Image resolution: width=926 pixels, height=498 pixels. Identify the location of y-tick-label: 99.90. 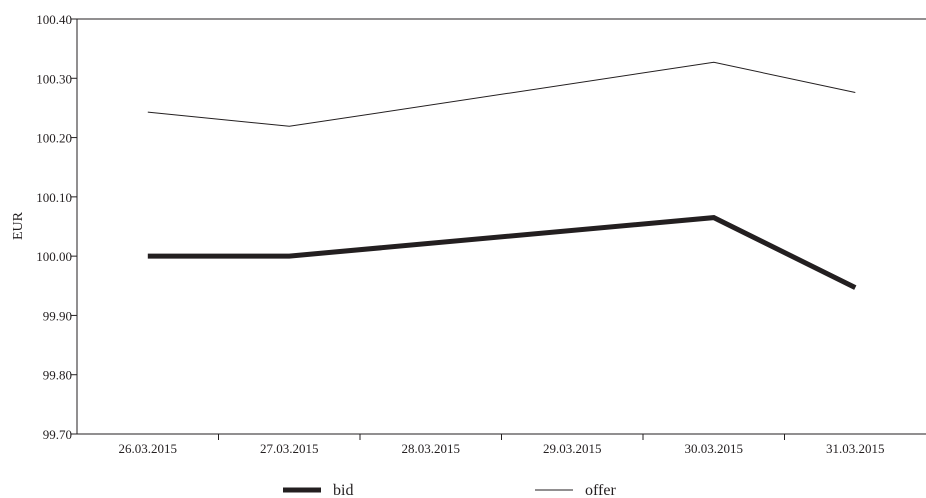
(57, 315).